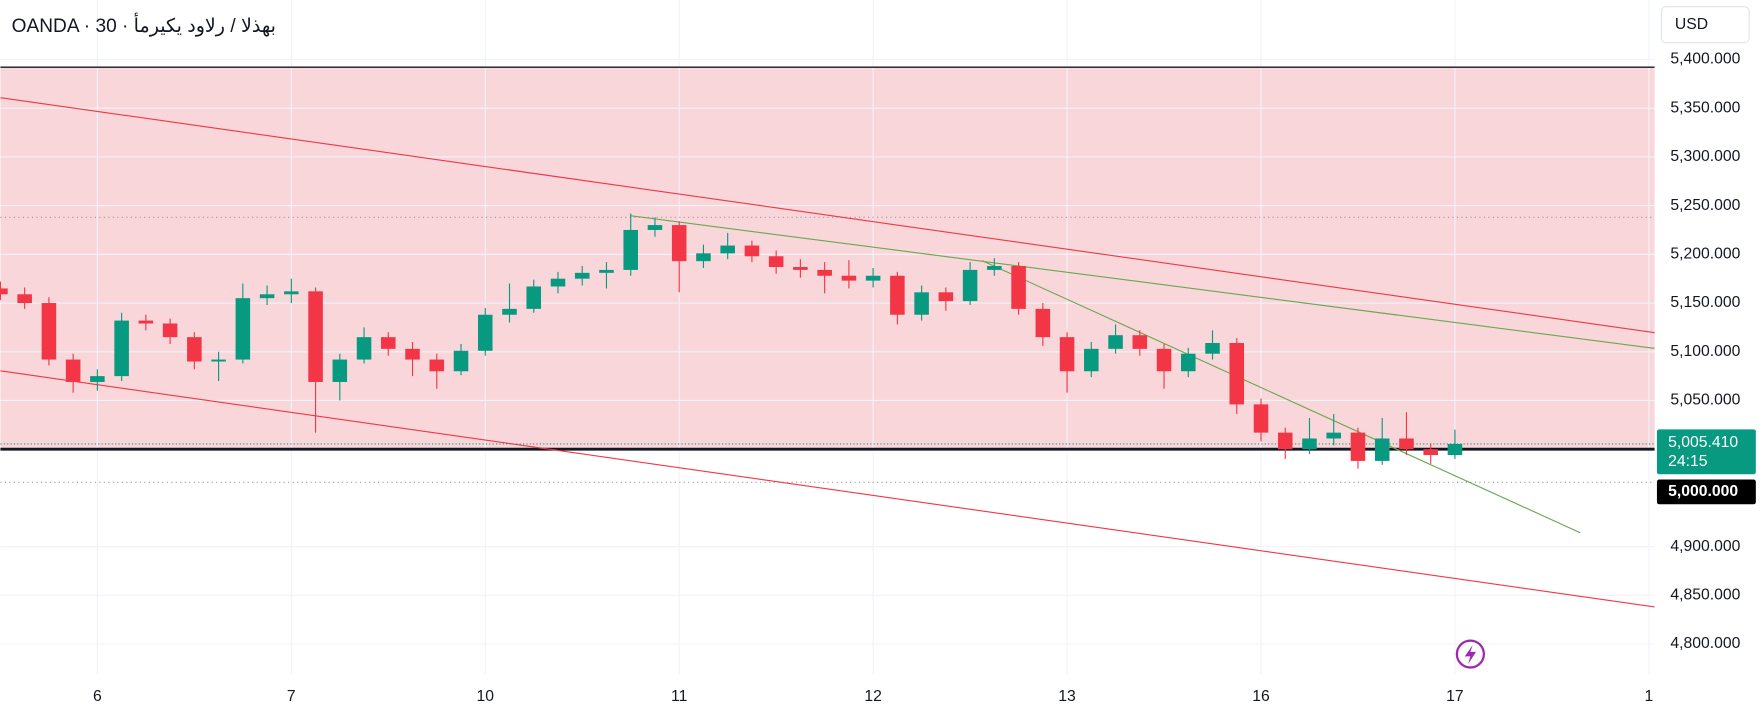 This screenshot has height=717, width=1763. I want to click on chart-title: OANDA · 30 · بهذلا / رلاود يكيرمأ, so click(144, 24).